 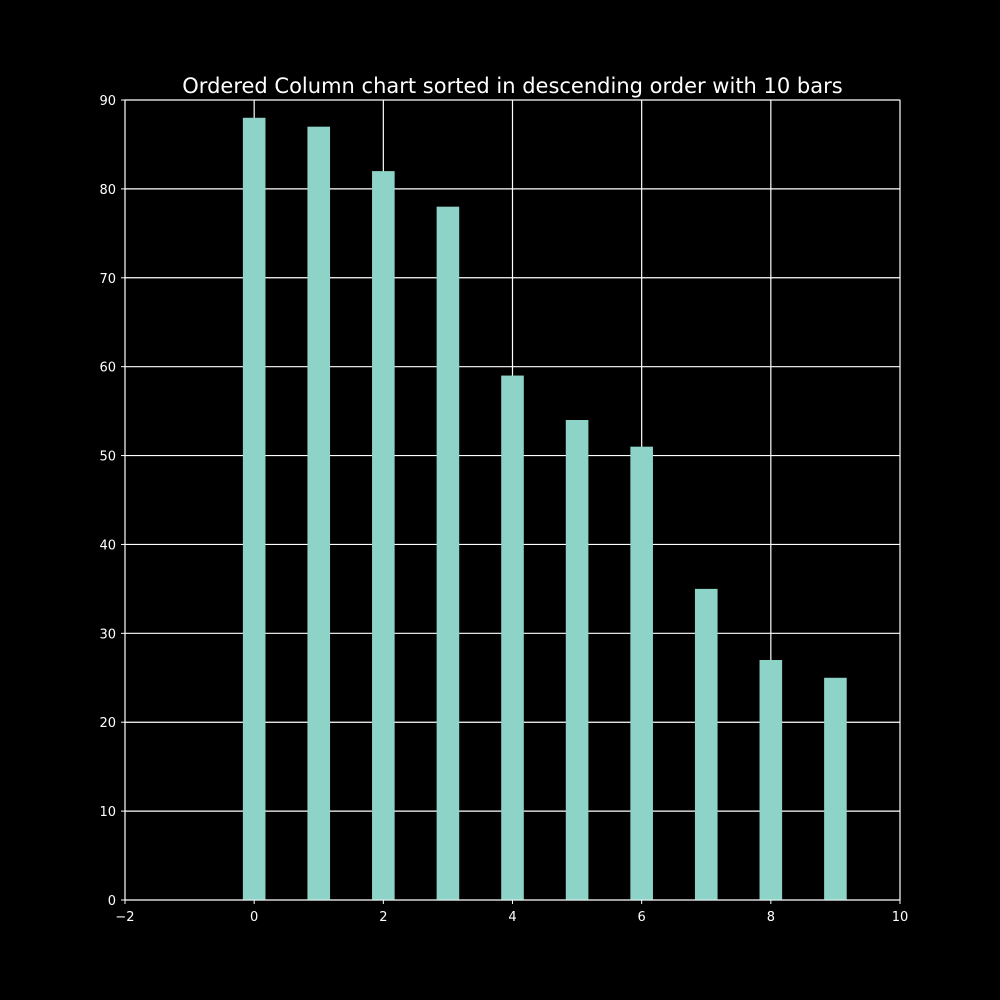 I want to click on y-tick-label: 50, so click(x=107, y=457).